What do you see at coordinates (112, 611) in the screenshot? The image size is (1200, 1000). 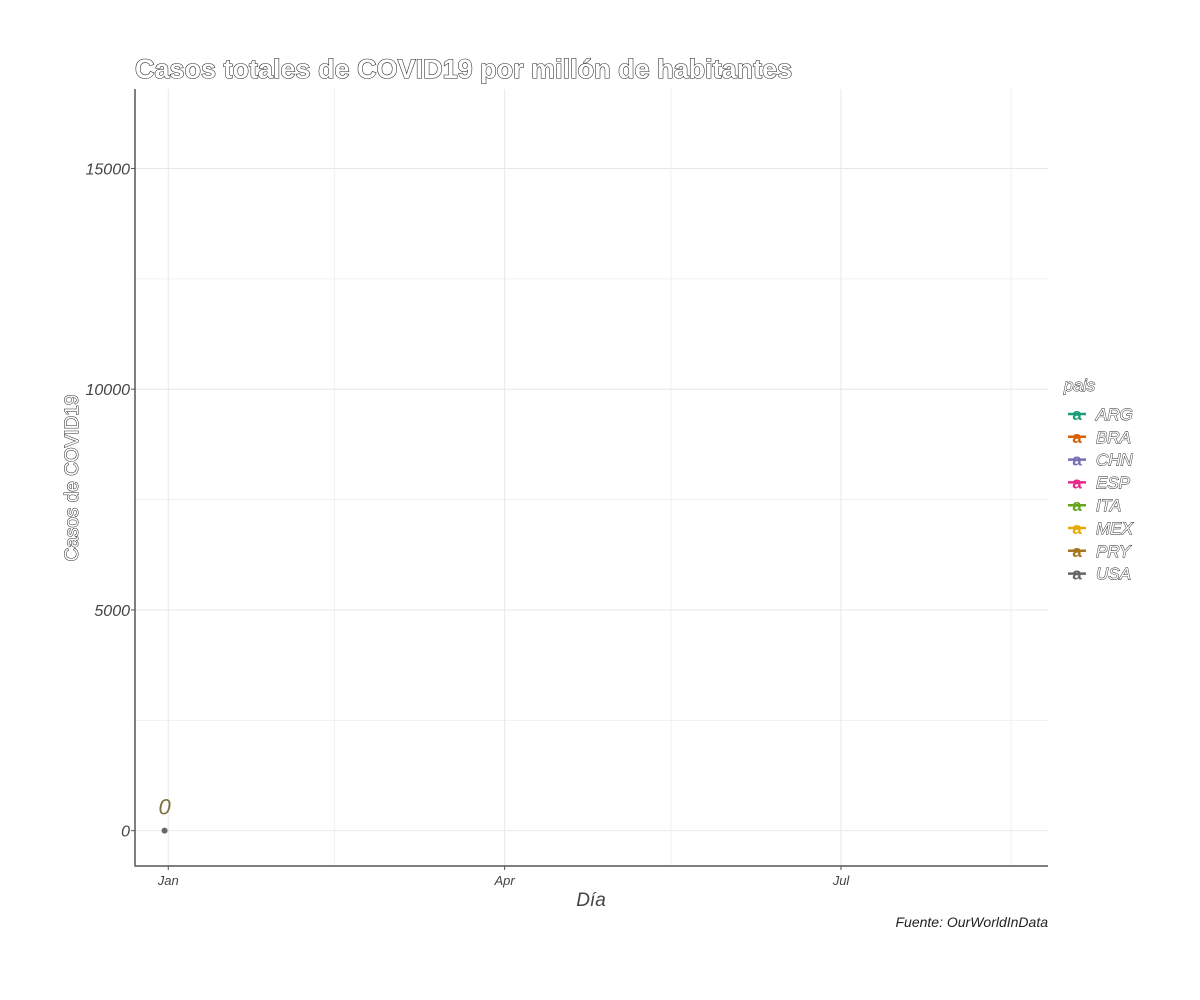 I see `y-tick-label: 5000` at bounding box center [112, 611].